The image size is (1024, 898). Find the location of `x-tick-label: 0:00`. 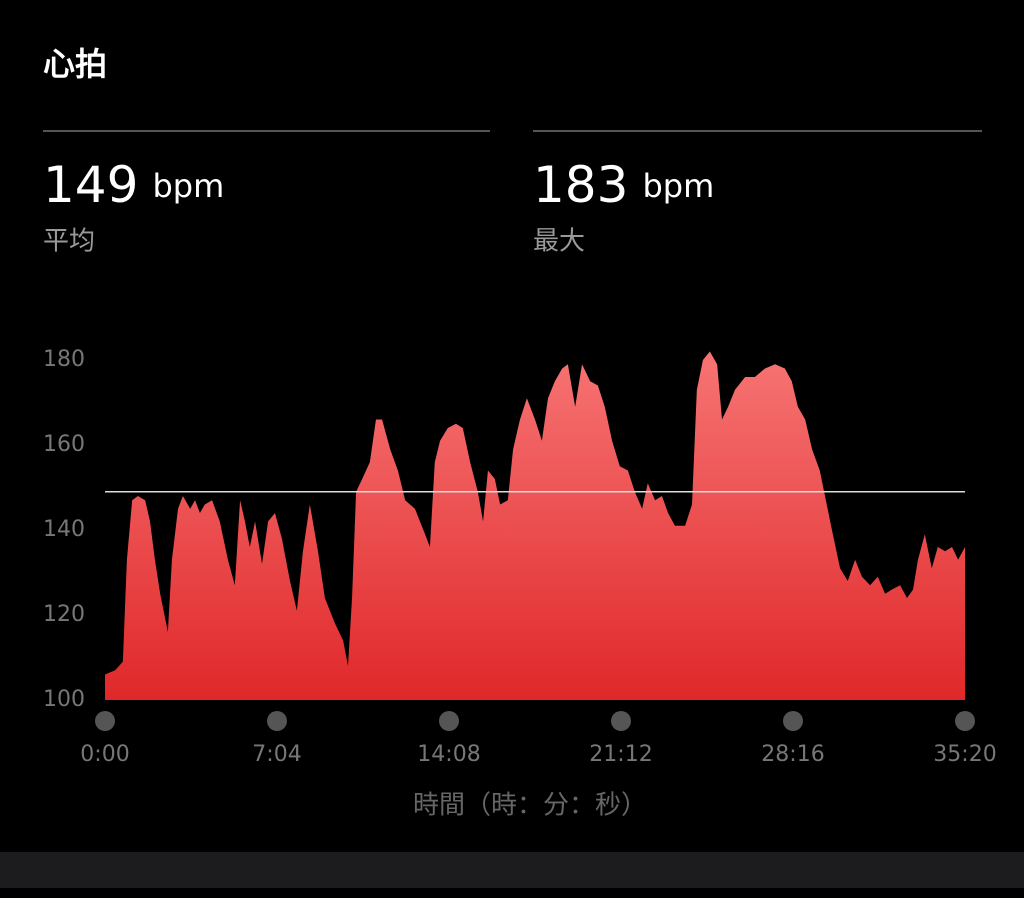

x-tick-label: 0:00 is located at coordinates (104, 754).